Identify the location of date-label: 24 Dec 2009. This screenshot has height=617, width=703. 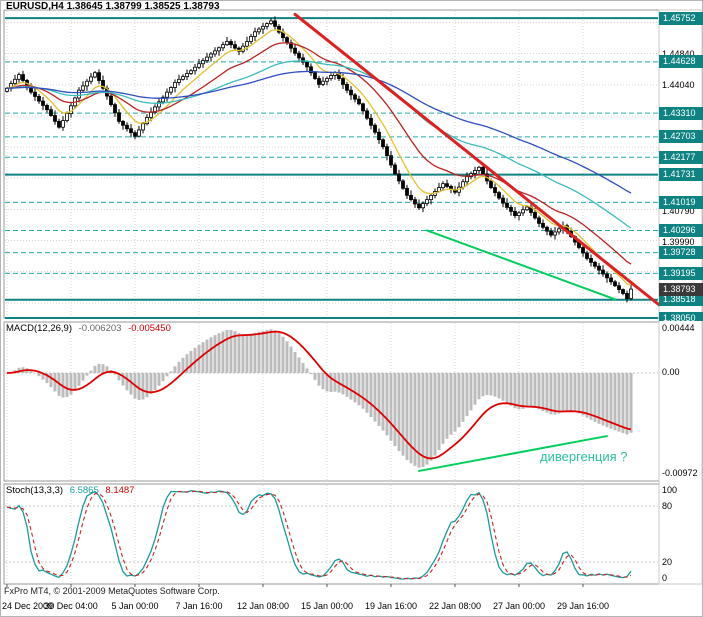
(28, 606).